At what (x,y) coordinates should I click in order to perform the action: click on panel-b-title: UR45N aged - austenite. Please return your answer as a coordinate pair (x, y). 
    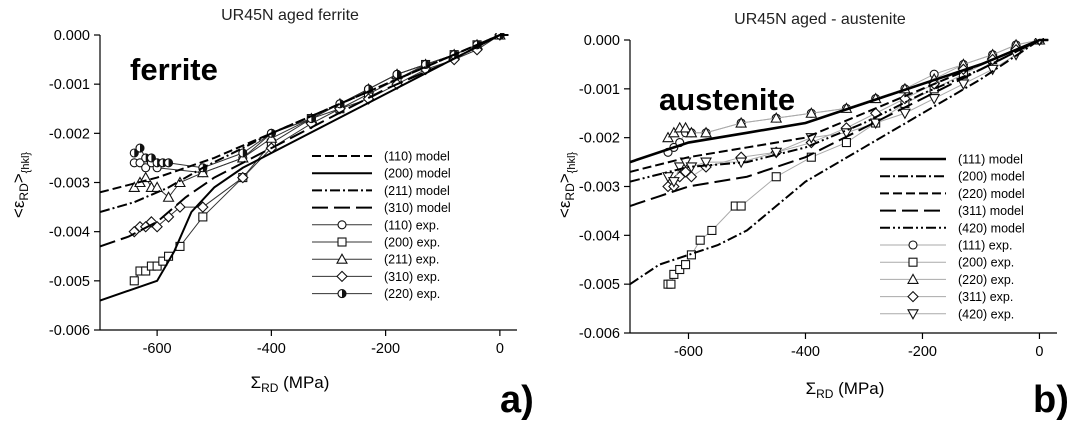
    Looking at the image, I should click on (820, 19).